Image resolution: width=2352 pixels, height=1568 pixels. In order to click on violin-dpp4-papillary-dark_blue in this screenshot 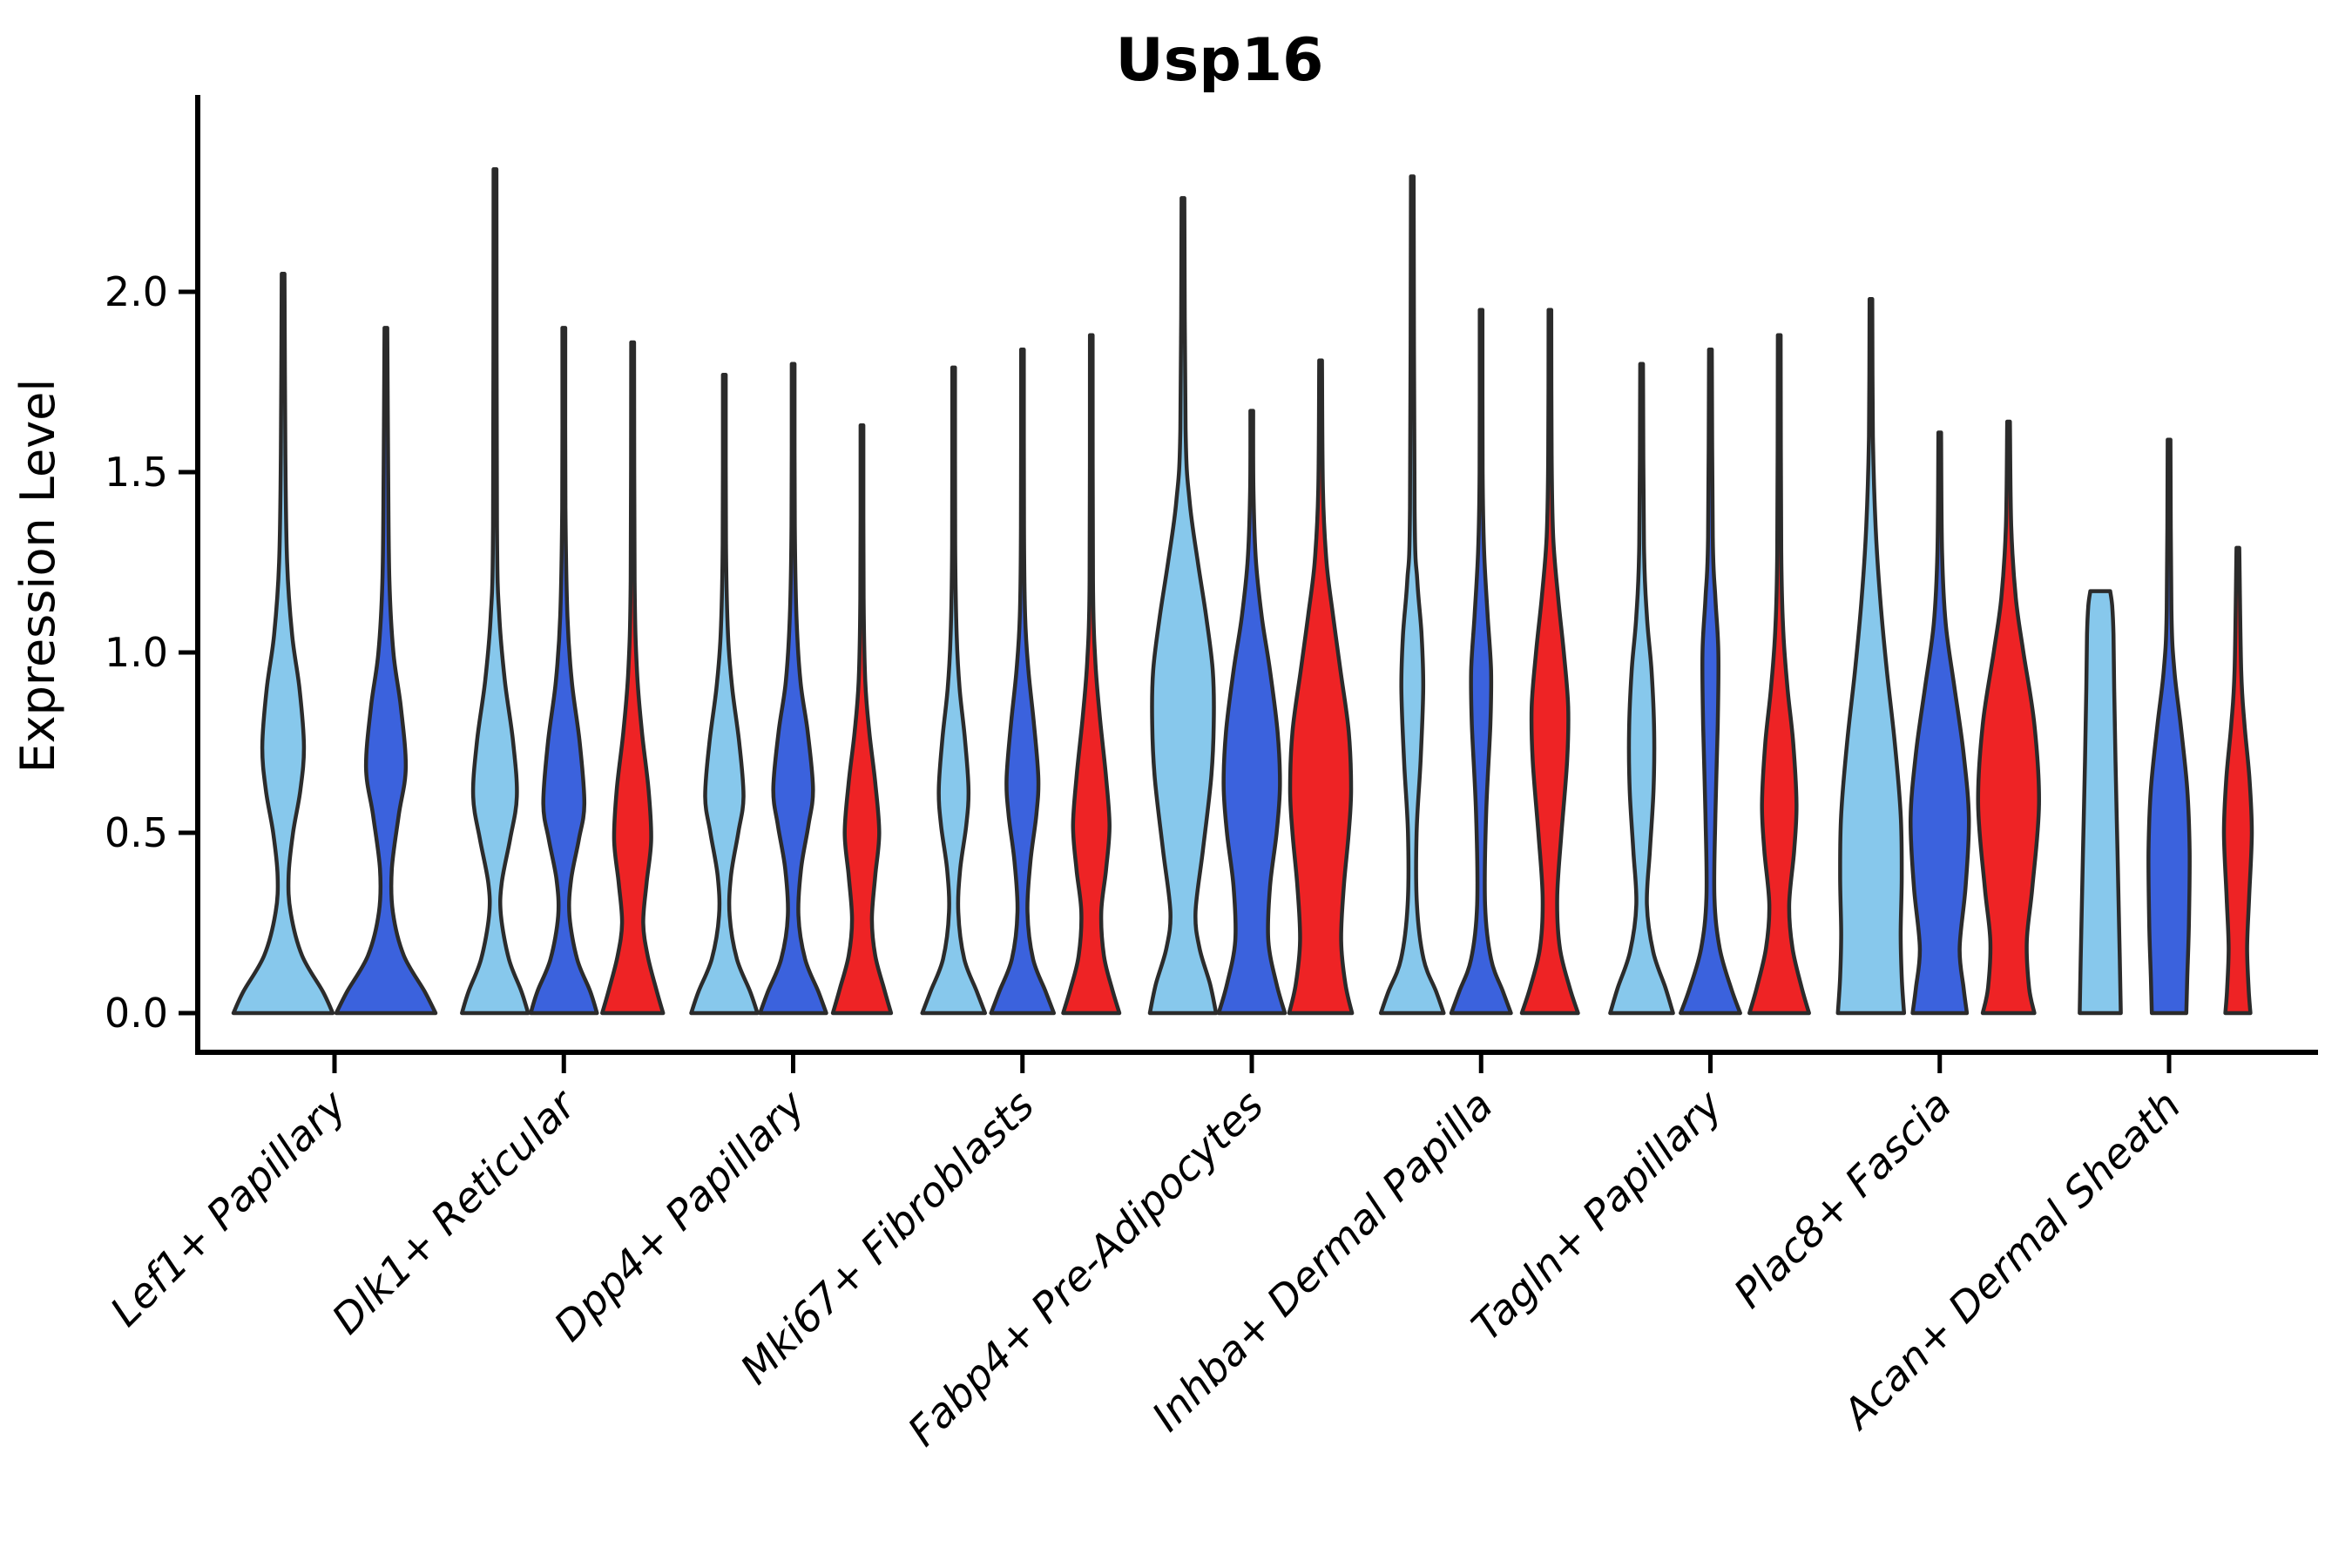, I will do `click(793, 689)`.